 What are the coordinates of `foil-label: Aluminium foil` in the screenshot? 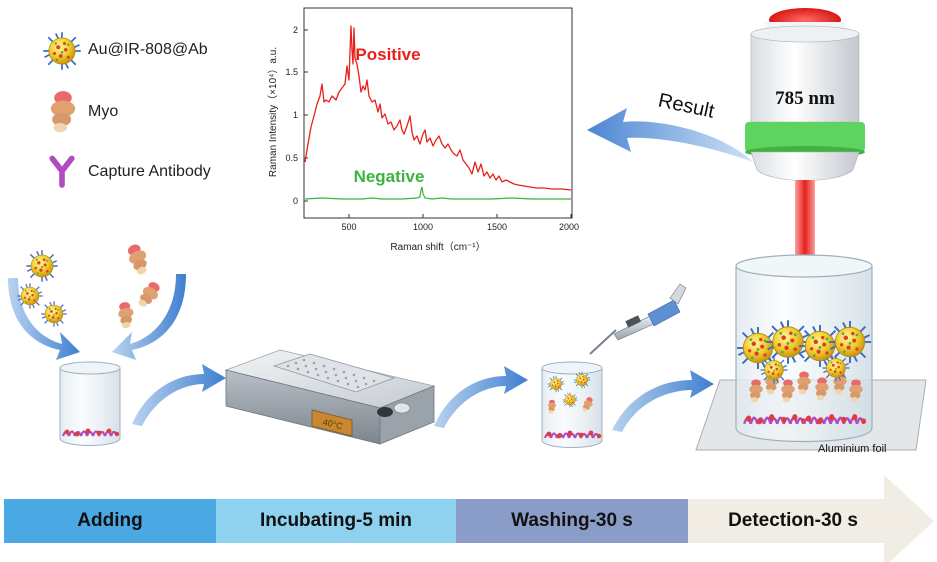 It's located at (852, 449).